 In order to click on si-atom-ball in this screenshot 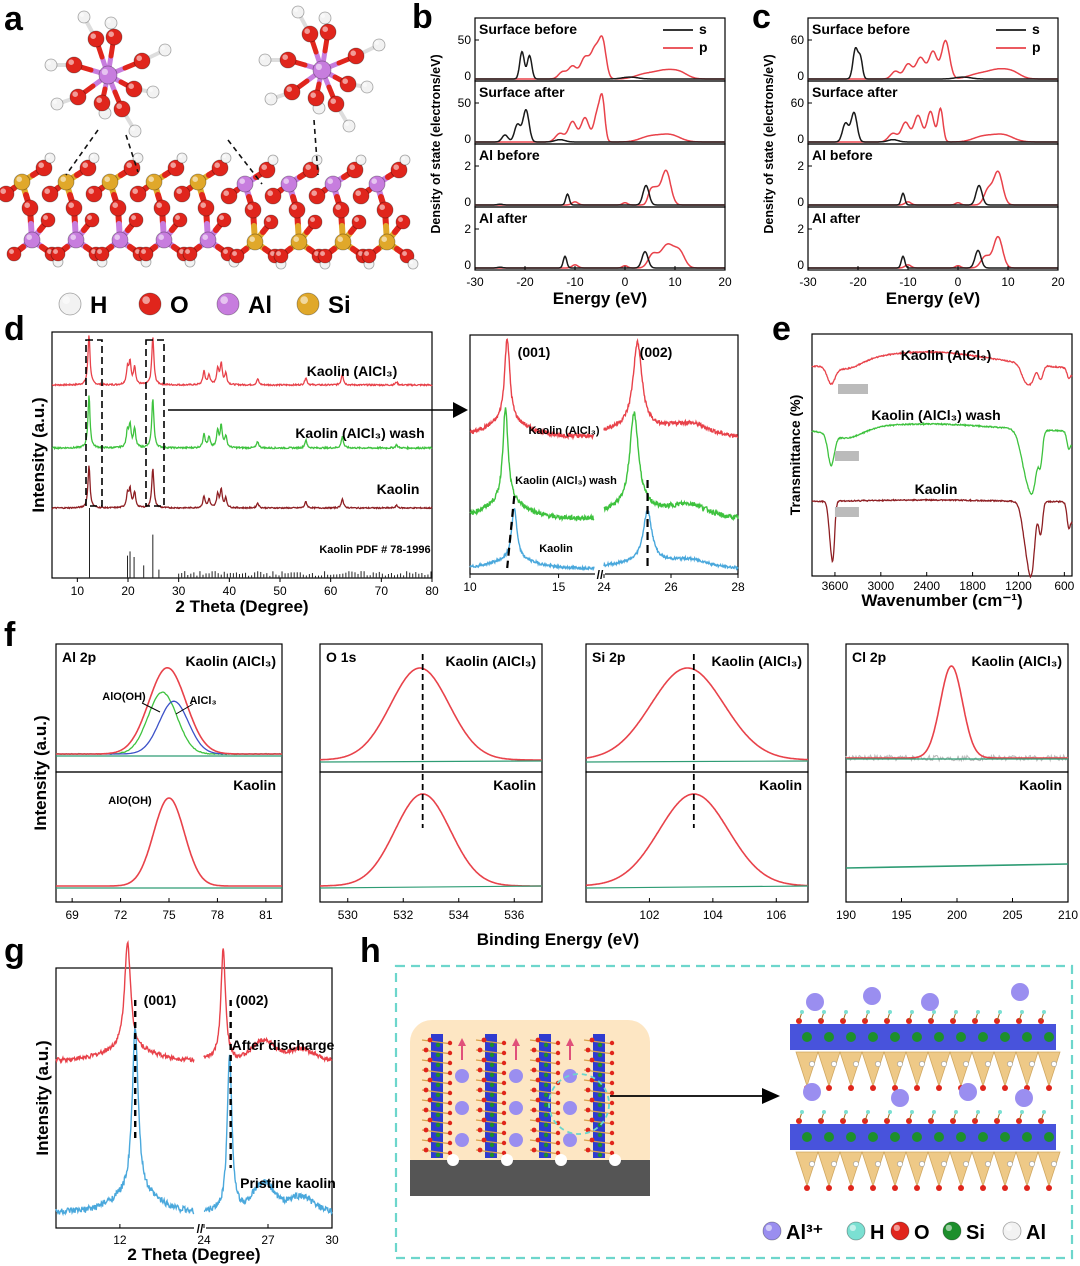, I will do `click(66, 182)`.